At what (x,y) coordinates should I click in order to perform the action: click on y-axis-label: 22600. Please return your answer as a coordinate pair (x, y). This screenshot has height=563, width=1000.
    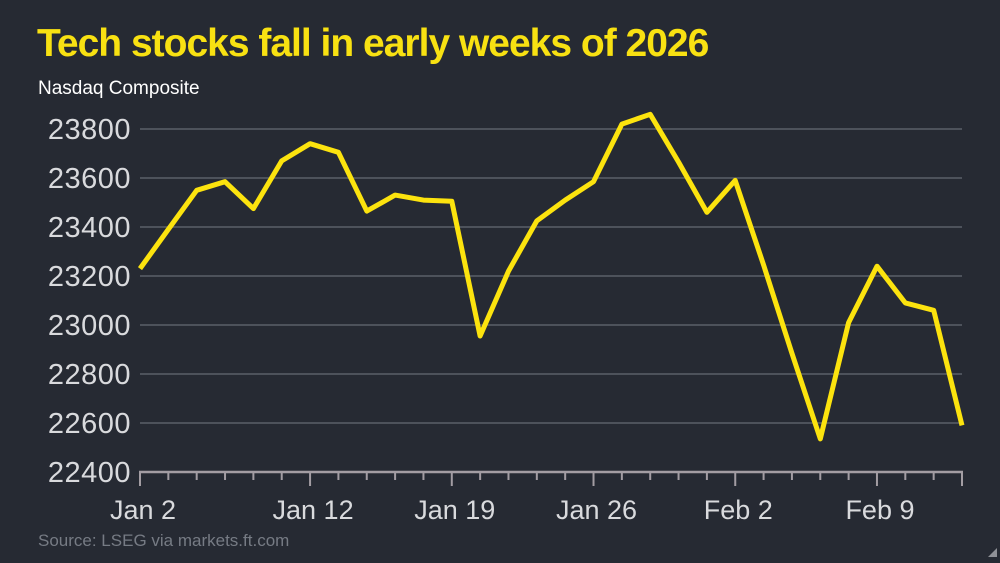
    Looking at the image, I should click on (89, 424).